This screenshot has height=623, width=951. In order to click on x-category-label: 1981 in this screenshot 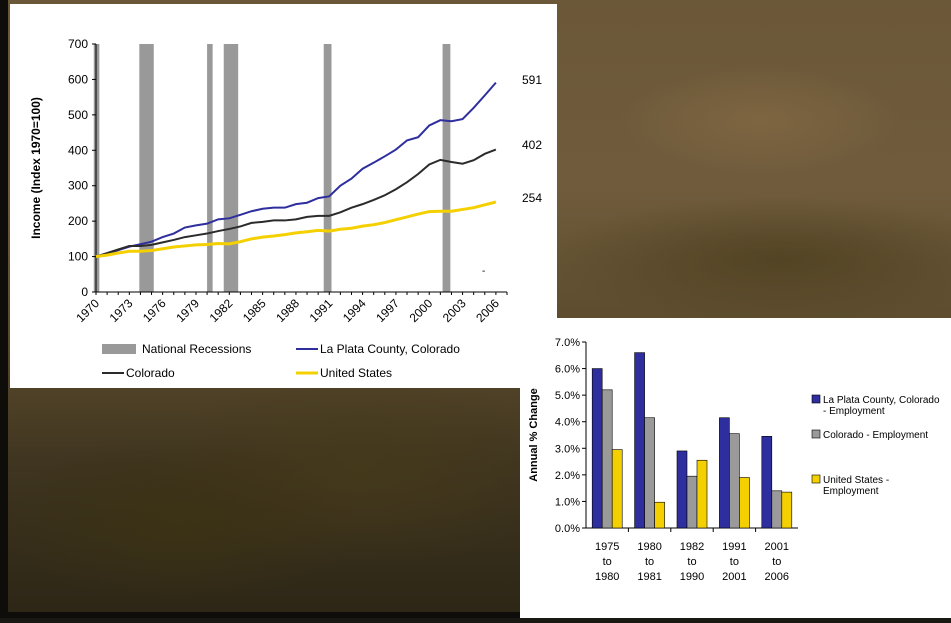, I will do `click(649, 577)`.